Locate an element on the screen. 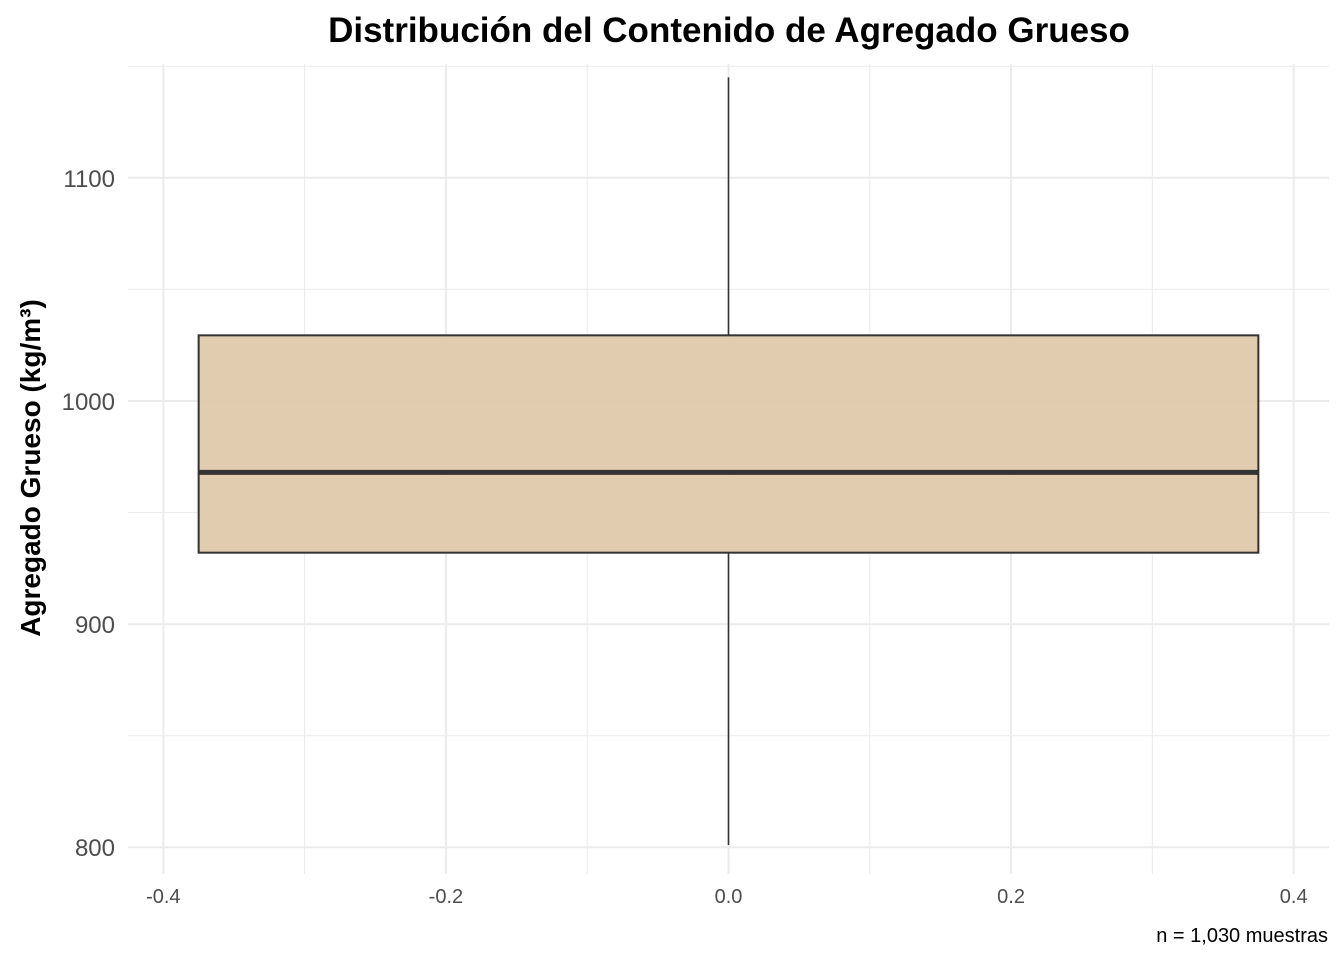  x-tick-label: -0.2 is located at coordinates (446, 897).